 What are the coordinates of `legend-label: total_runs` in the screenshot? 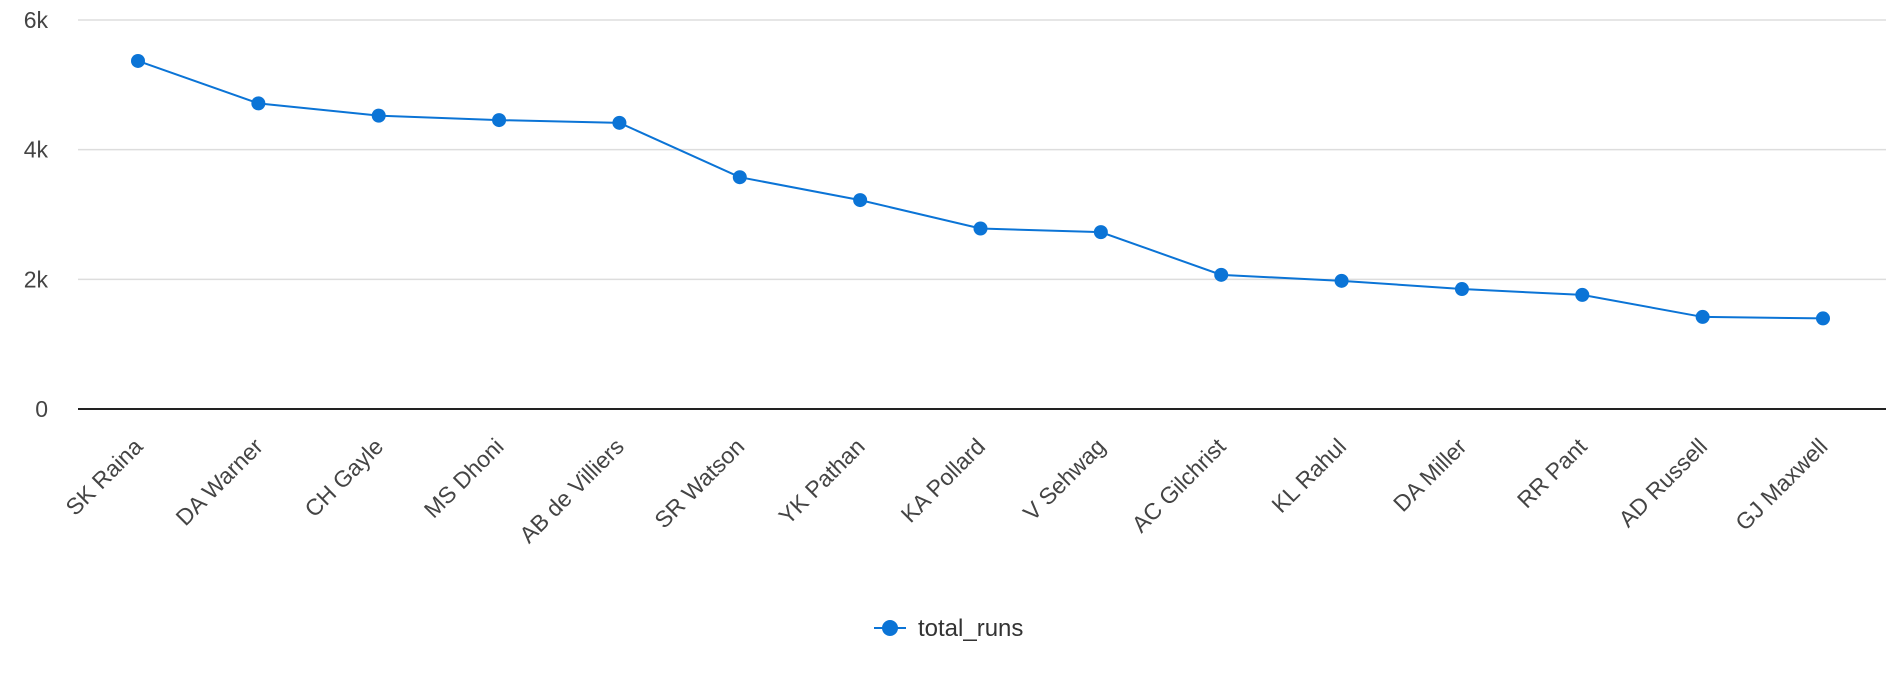 It's located at (970, 628).